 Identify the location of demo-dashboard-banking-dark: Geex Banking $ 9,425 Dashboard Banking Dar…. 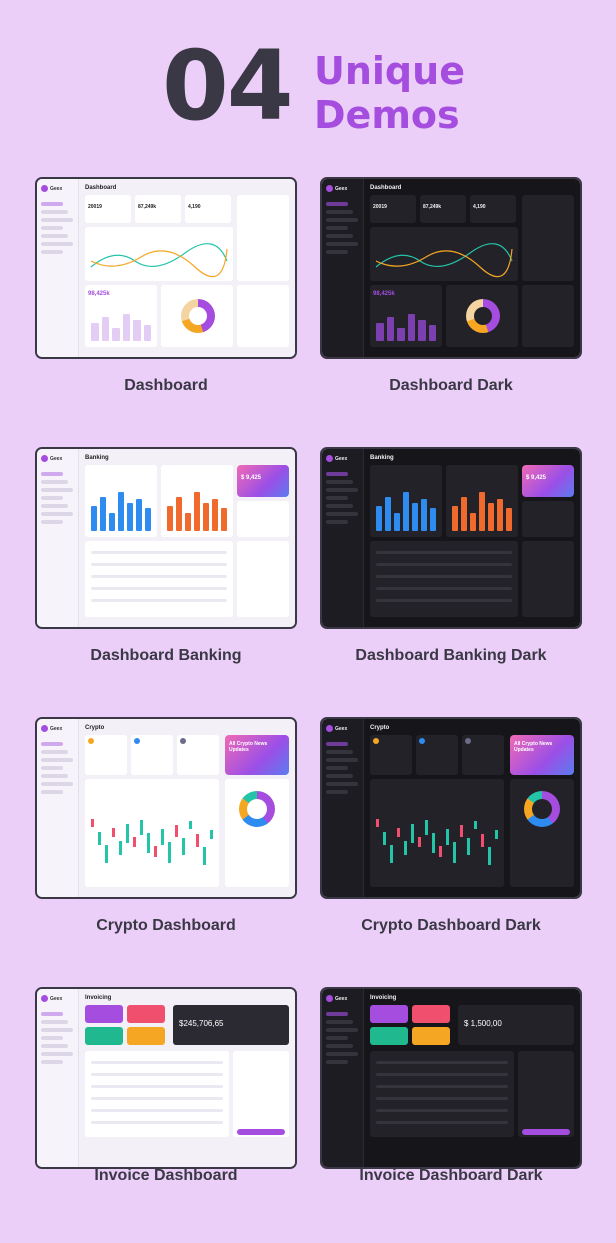
(451, 555).